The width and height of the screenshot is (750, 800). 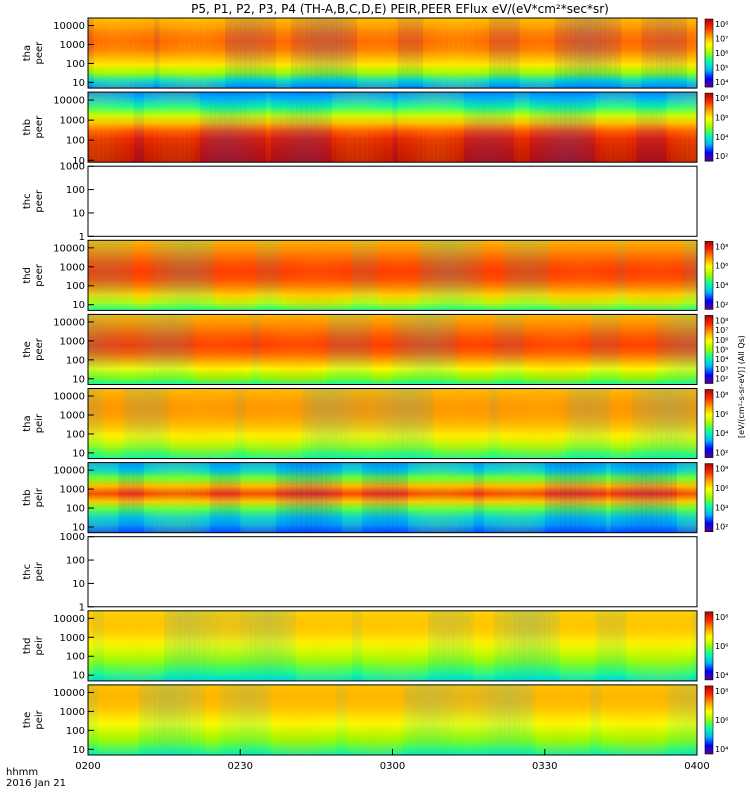 What do you see at coordinates (39, 497) in the screenshot?
I see `panel-label: peir` at bounding box center [39, 497].